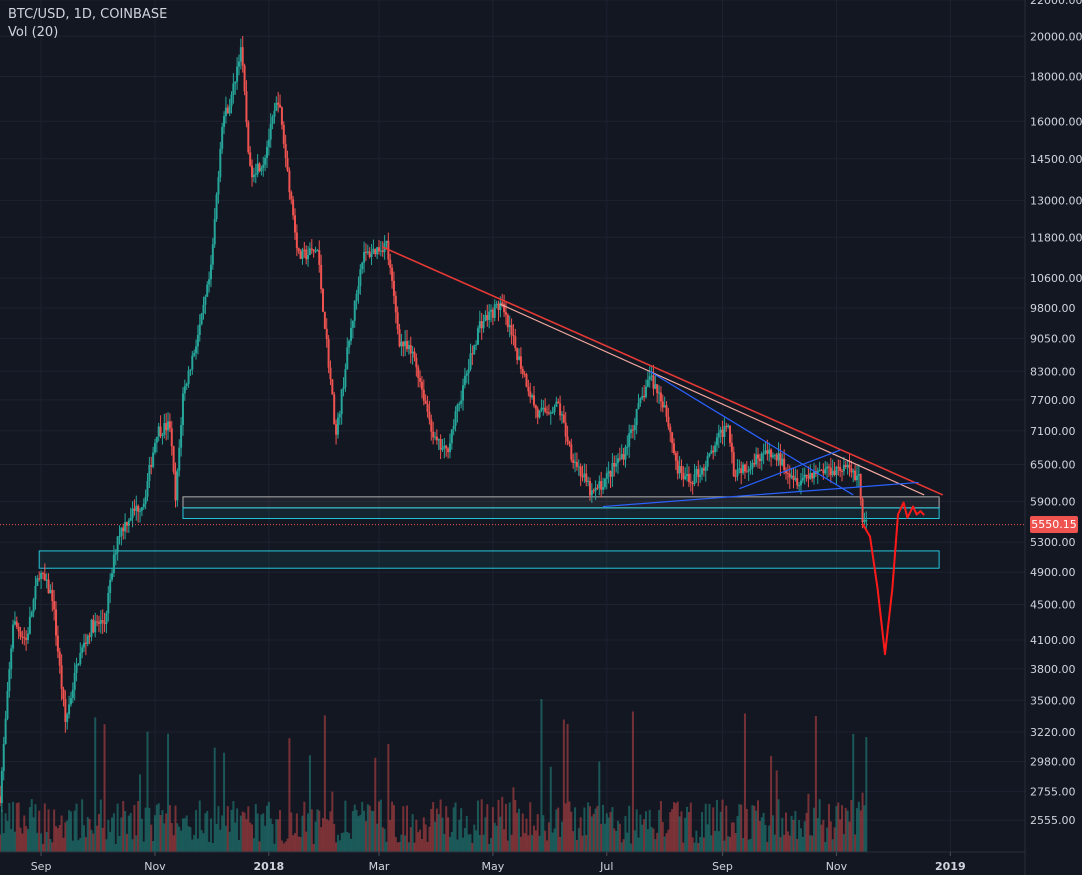 The width and height of the screenshot is (1082, 875). What do you see at coordinates (33, 32) in the screenshot?
I see `volume-indicator-label: Vol (20)` at bounding box center [33, 32].